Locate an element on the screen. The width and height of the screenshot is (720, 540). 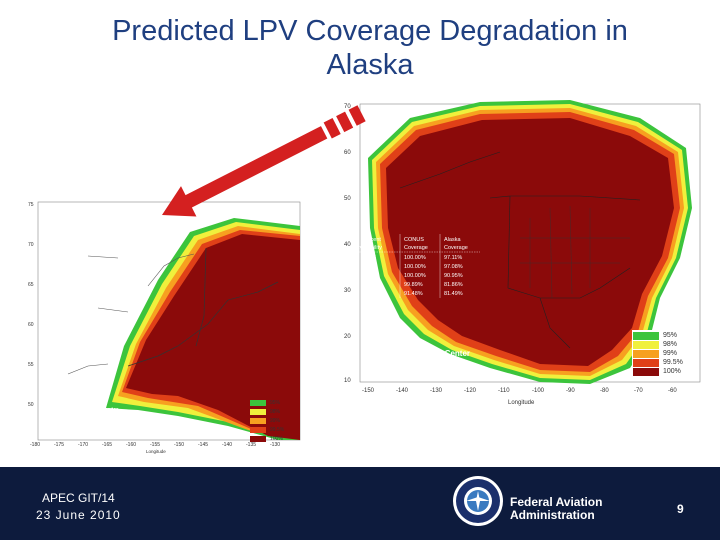
legend-row: 100% is located at coordinates (658, 371).